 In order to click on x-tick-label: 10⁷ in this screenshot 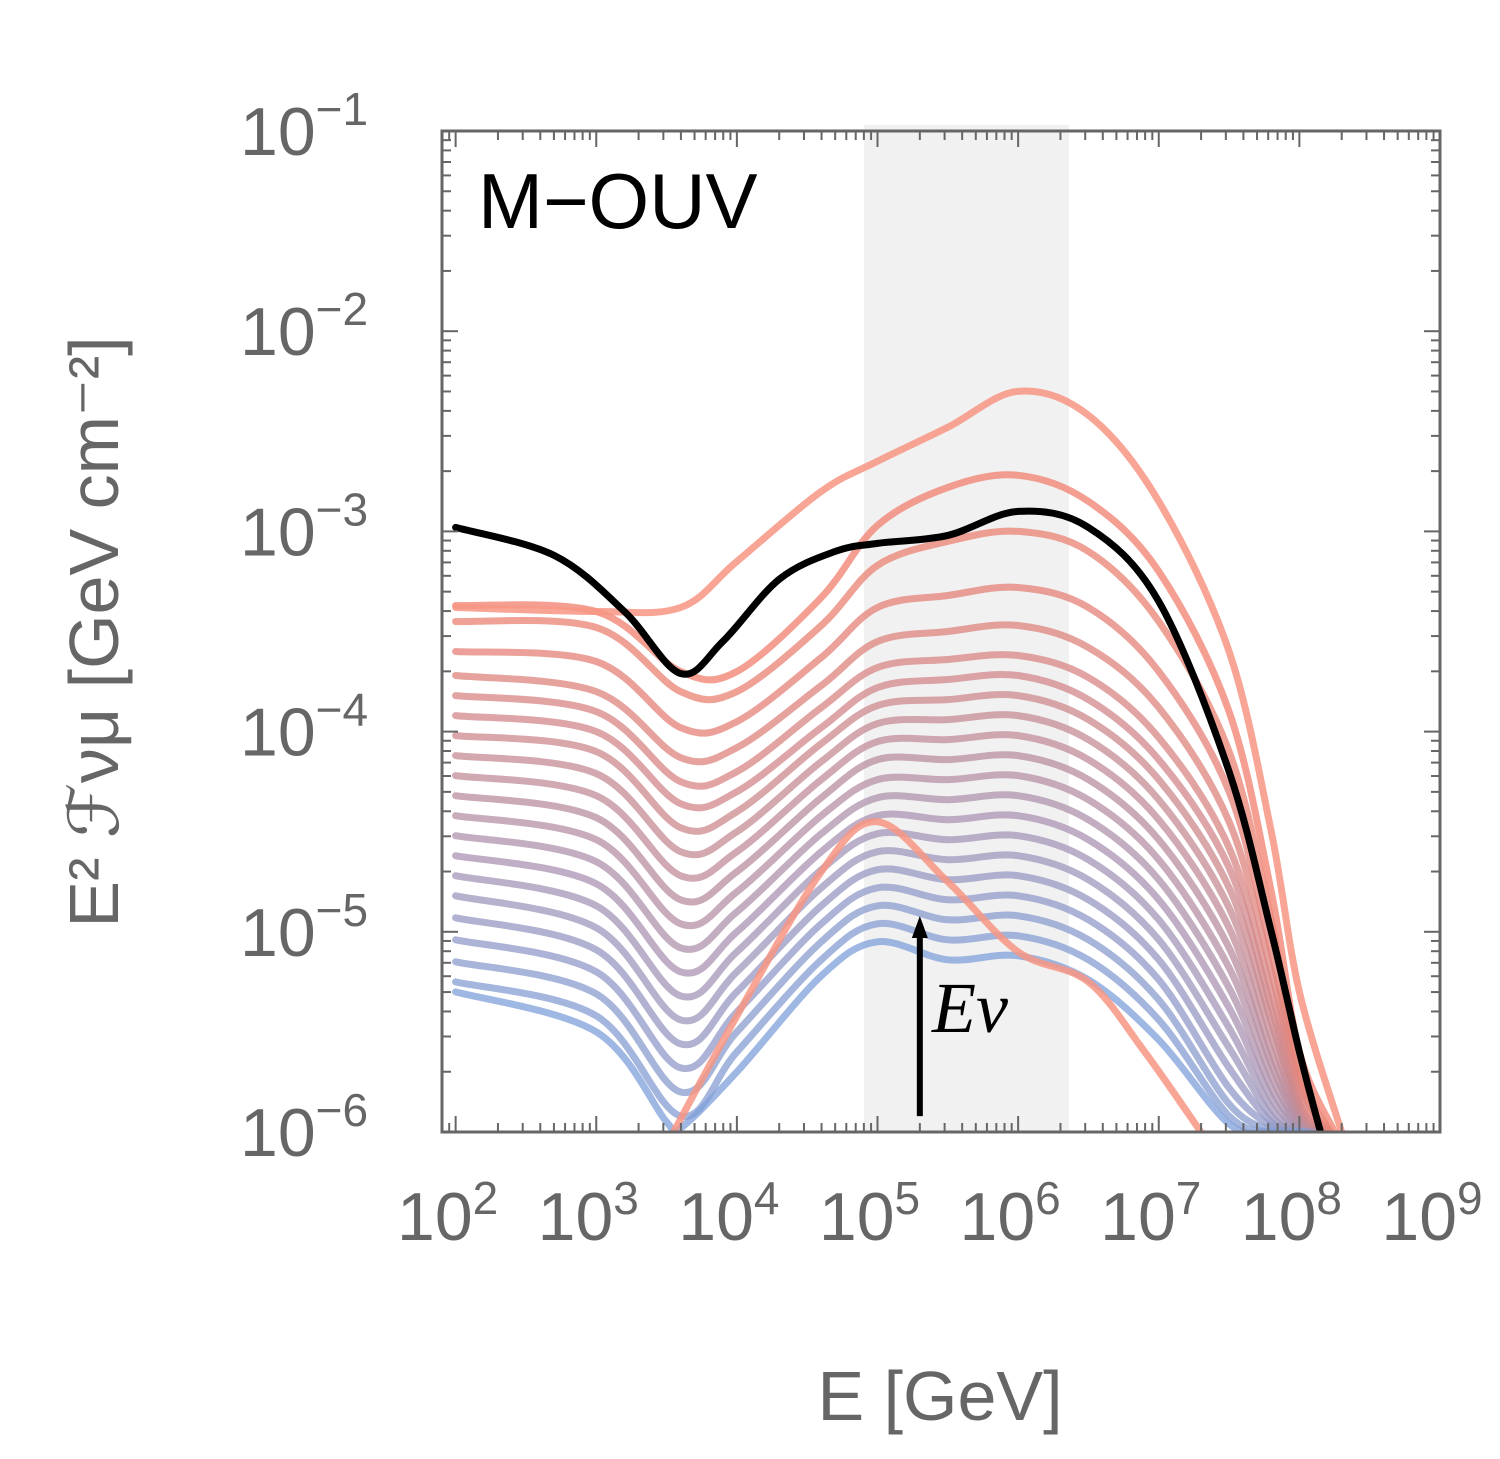, I will do `click(1150, 1213)`.